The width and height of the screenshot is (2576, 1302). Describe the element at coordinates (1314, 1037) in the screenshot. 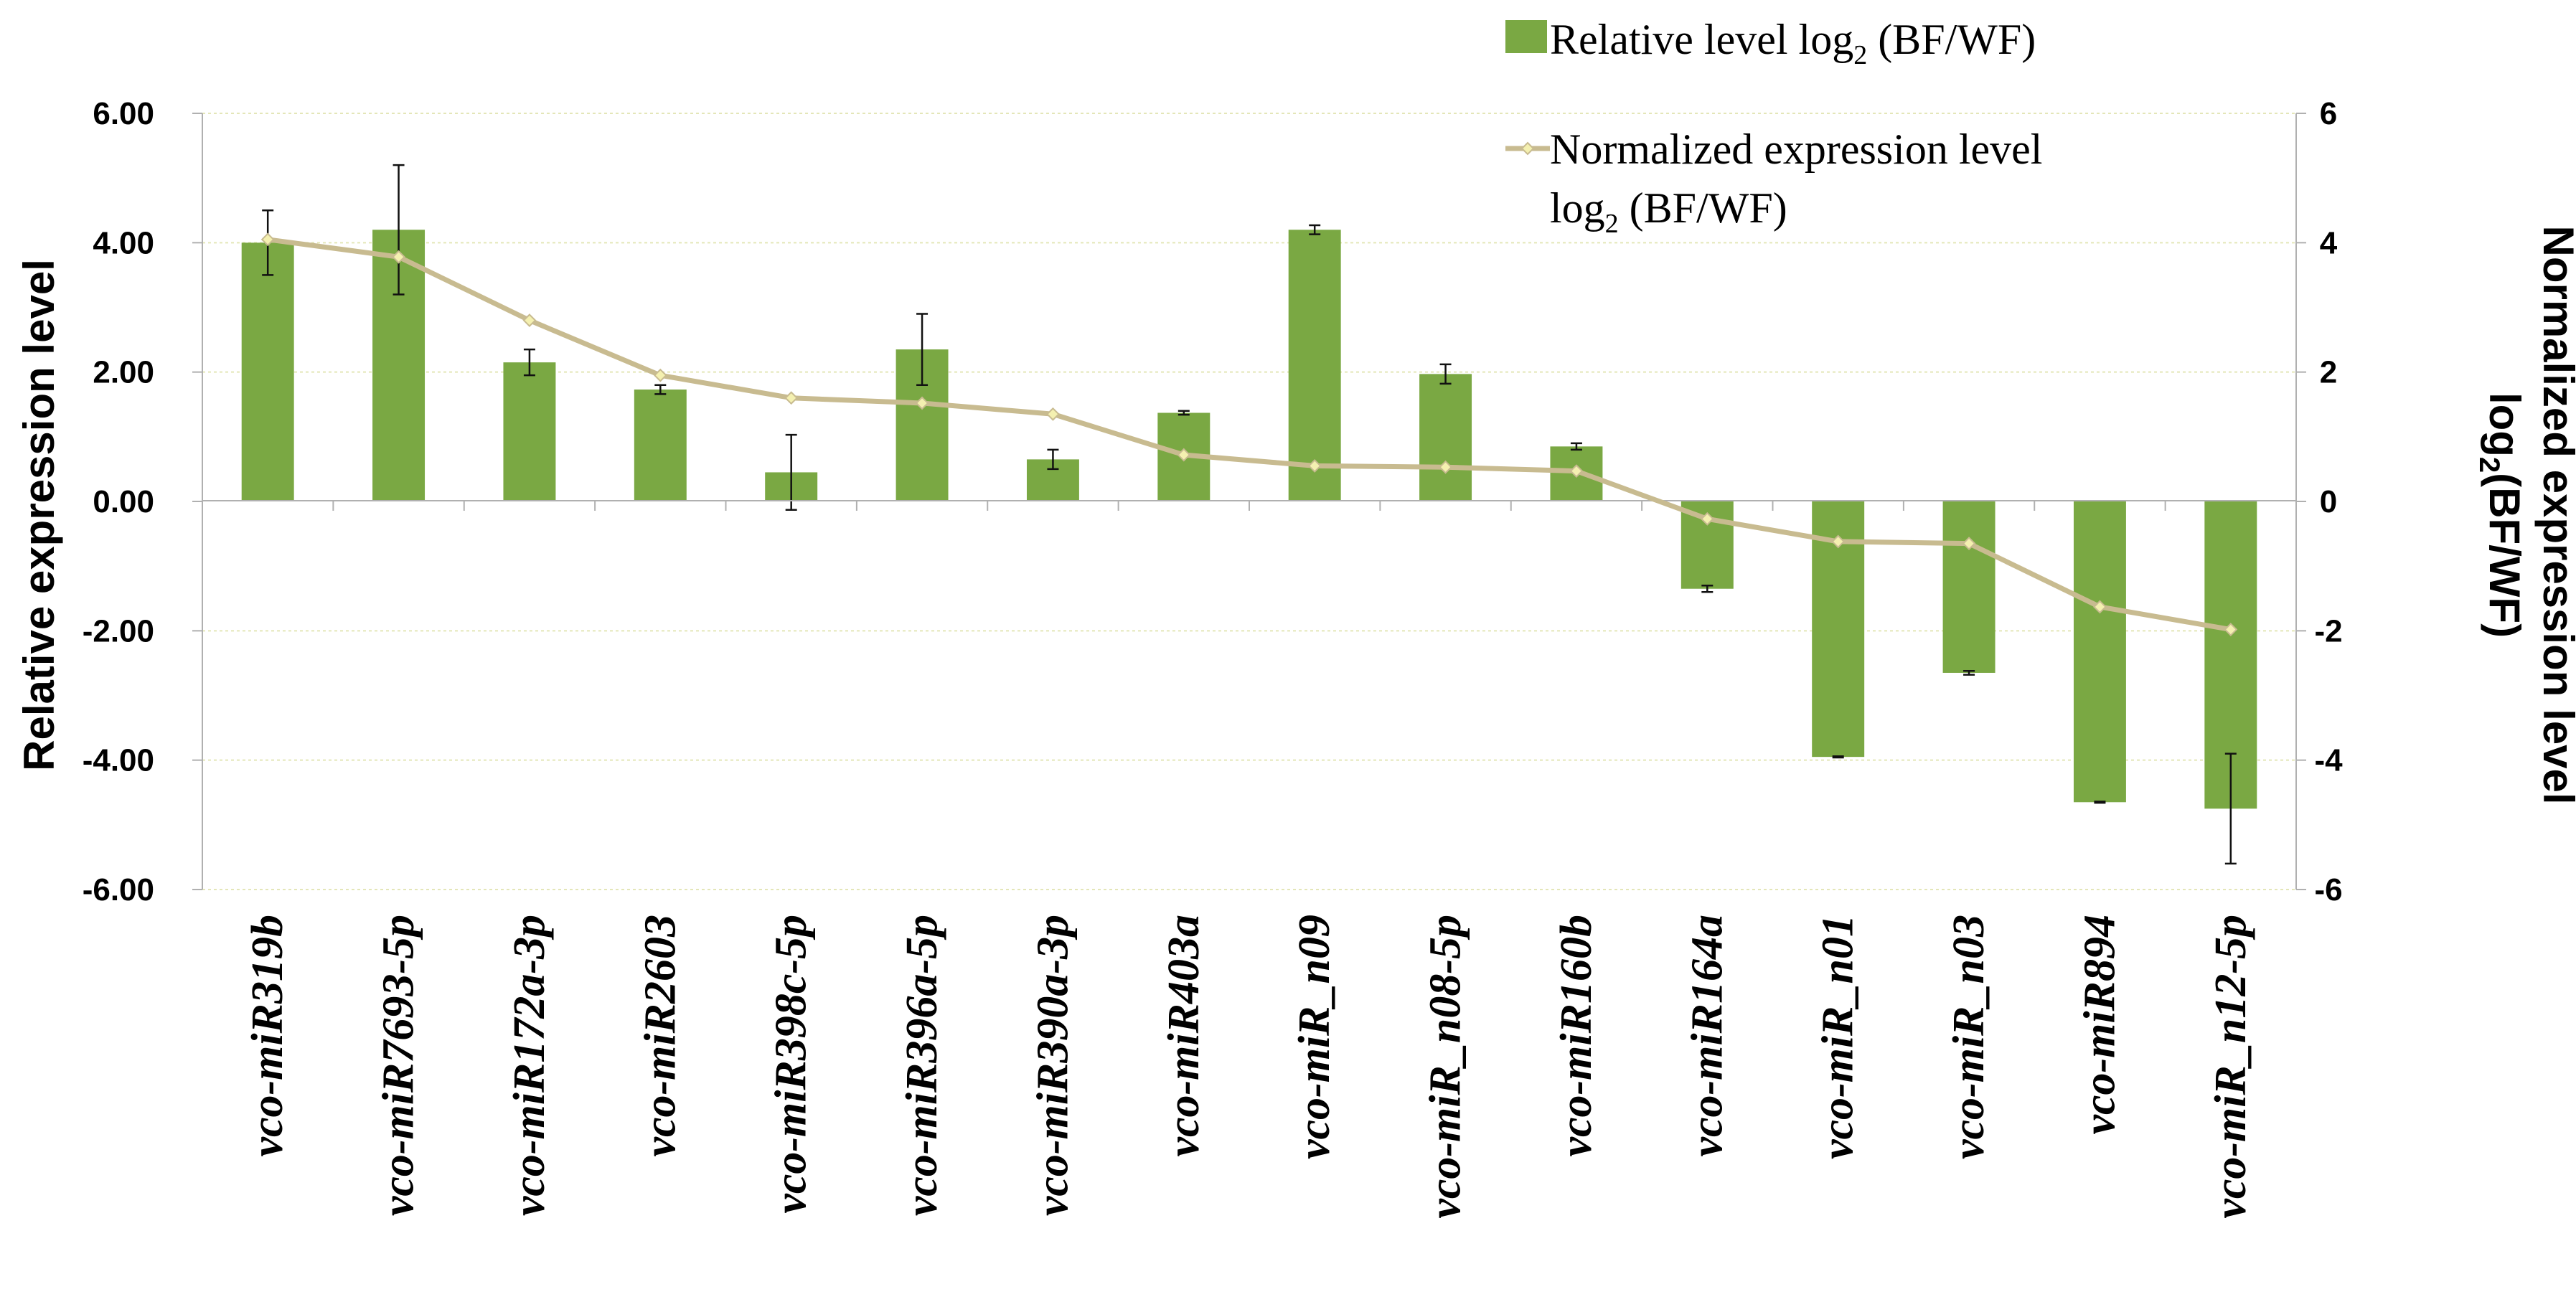

I see `category-label: vco-miR_n09` at that location.